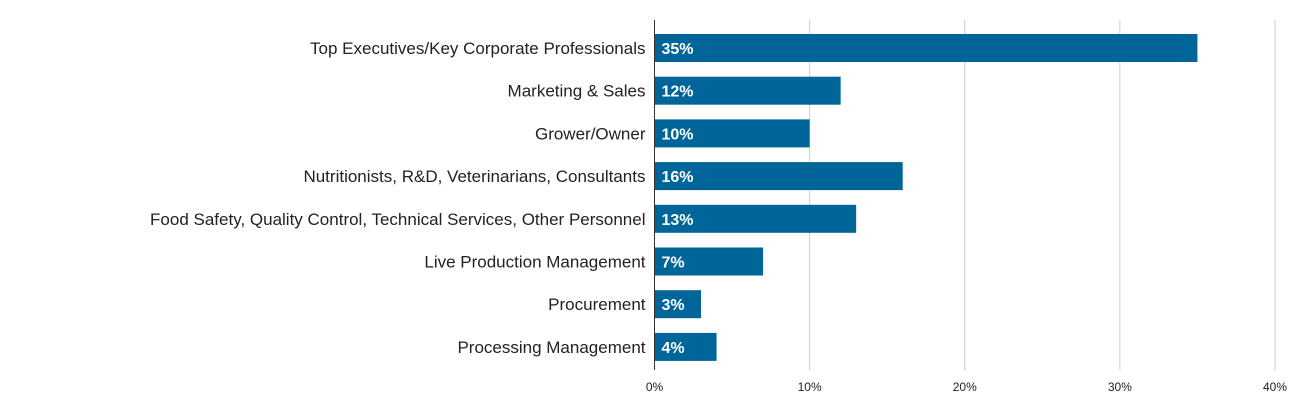 This screenshot has width=1297, height=416. I want to click on category-label: Live Production Management, so click(534, 262).